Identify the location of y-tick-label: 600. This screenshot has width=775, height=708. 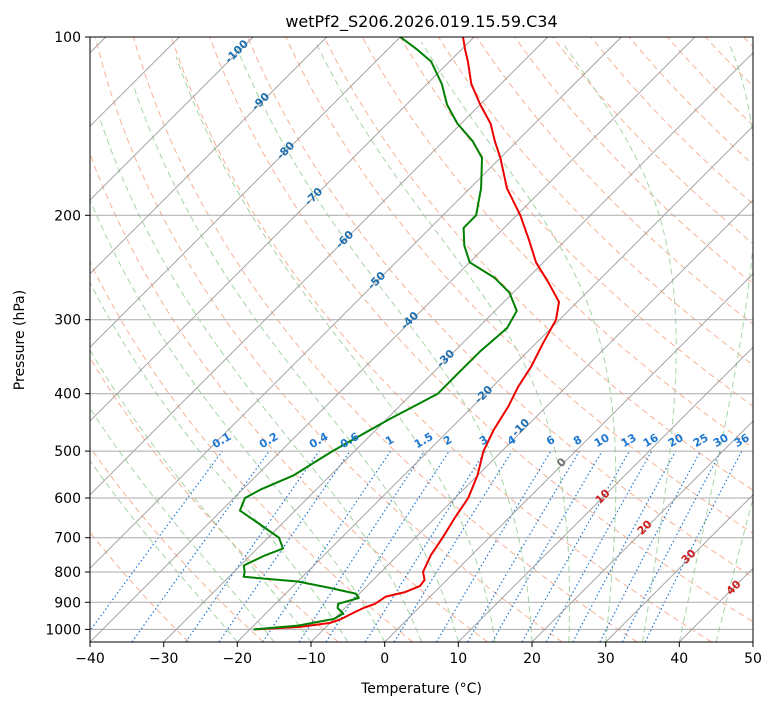
(67, 499).